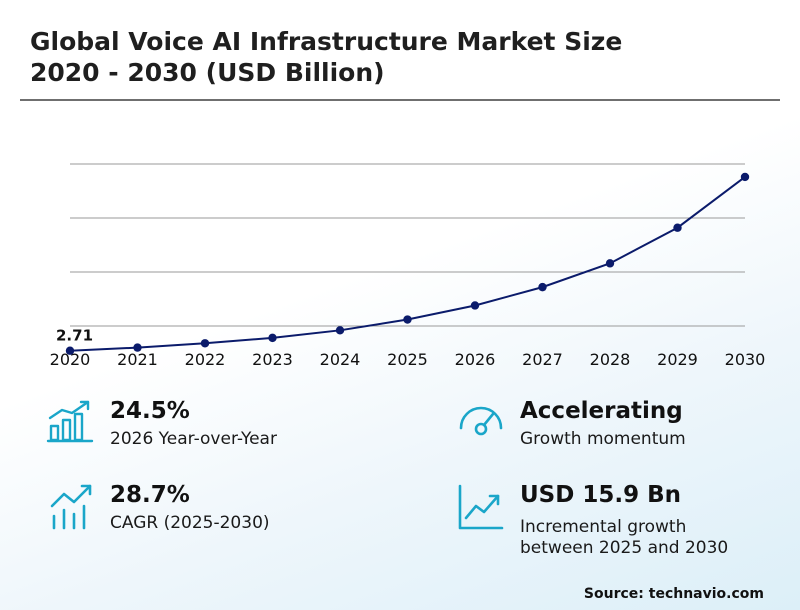 This screenshot has width=800, height=610. Describe the element at coordinates (542, 359) in the screenshot. I see `x-tick-label: 2027` at that location.